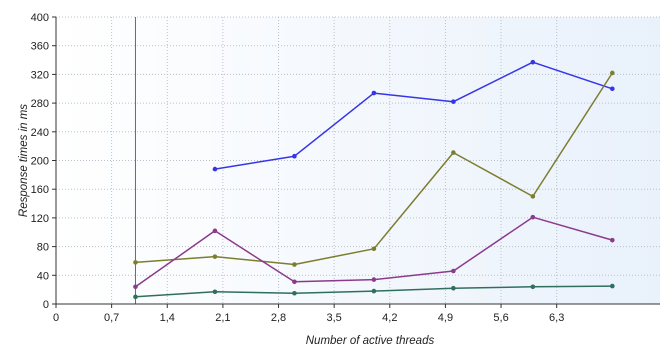 This screenshot has width=660, height=348. Describe the element at coordinates (167, 318) in the screenshot. I see `x-tick-label: 1,4` at that location.